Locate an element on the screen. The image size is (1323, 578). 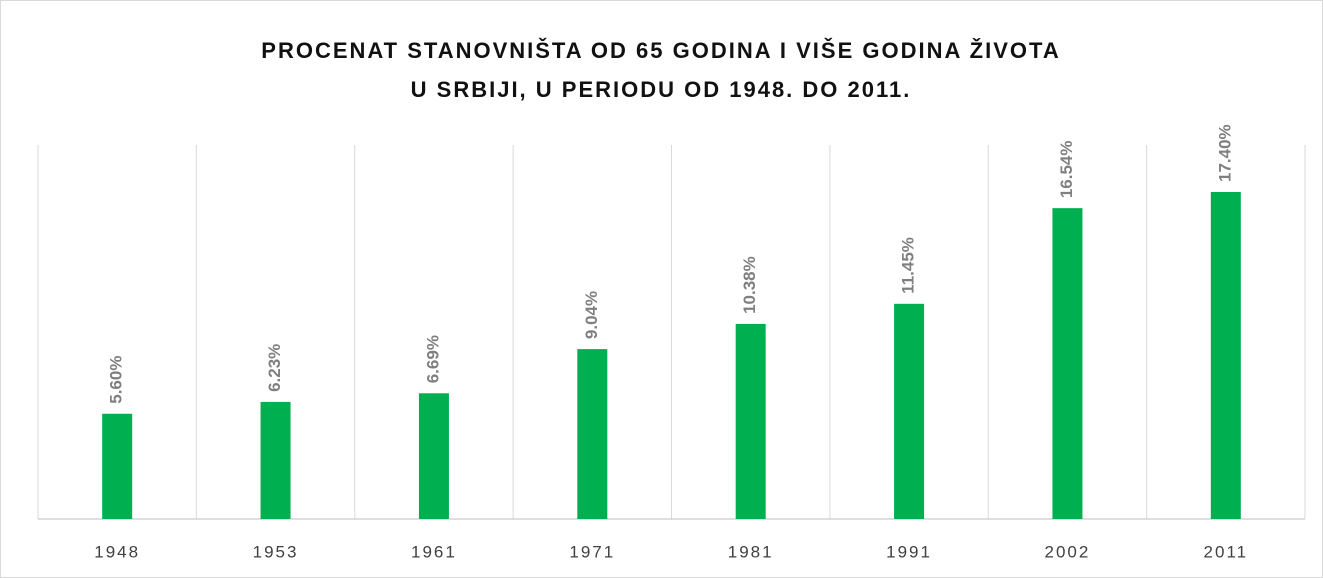
chart-title: U SRBIJI, U PERIODU OD 1948. DO 2011. is located at coordinates (661, 89).